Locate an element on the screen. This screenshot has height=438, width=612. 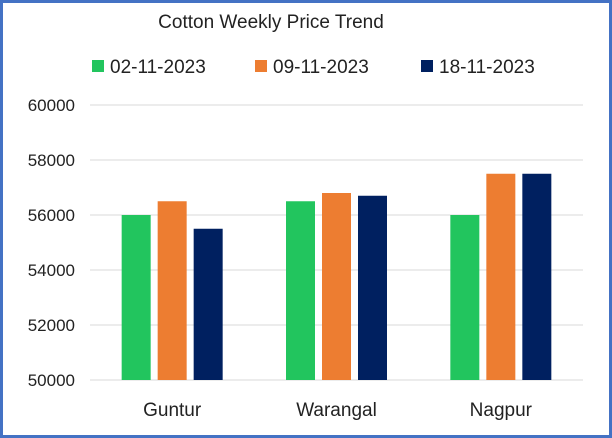
y-tick-label: 58000 is located at coordinates (51, 160).